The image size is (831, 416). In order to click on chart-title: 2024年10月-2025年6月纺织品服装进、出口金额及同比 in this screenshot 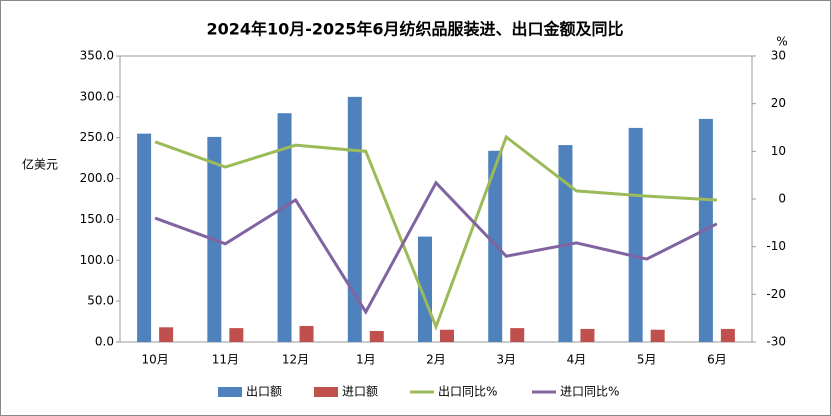, I will do `click(414, 29)`.